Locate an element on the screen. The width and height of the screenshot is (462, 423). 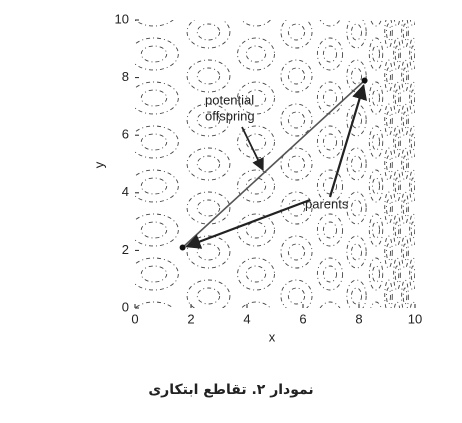
y-tick-label: 2 is located at coordinates (125, 249).